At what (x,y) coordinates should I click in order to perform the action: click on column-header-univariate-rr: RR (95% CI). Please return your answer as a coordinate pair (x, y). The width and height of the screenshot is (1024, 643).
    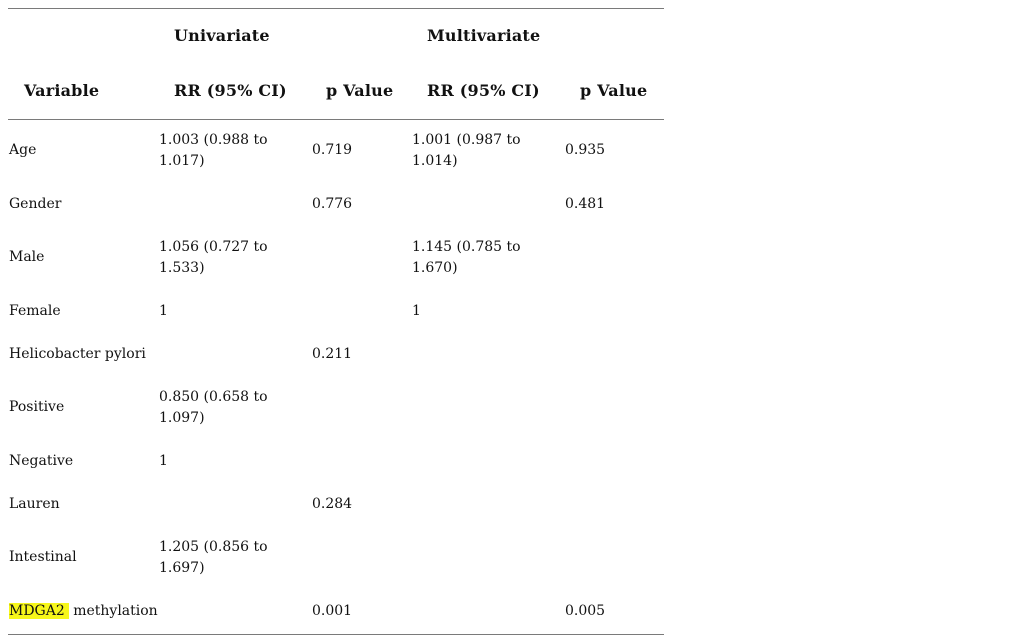
    Looking at the image, I should click on (230, 90).